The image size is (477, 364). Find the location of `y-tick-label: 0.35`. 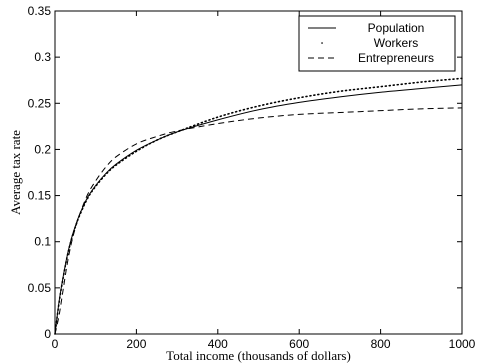

y-tick-label: 0.35 is located at coordinates (40, 11).